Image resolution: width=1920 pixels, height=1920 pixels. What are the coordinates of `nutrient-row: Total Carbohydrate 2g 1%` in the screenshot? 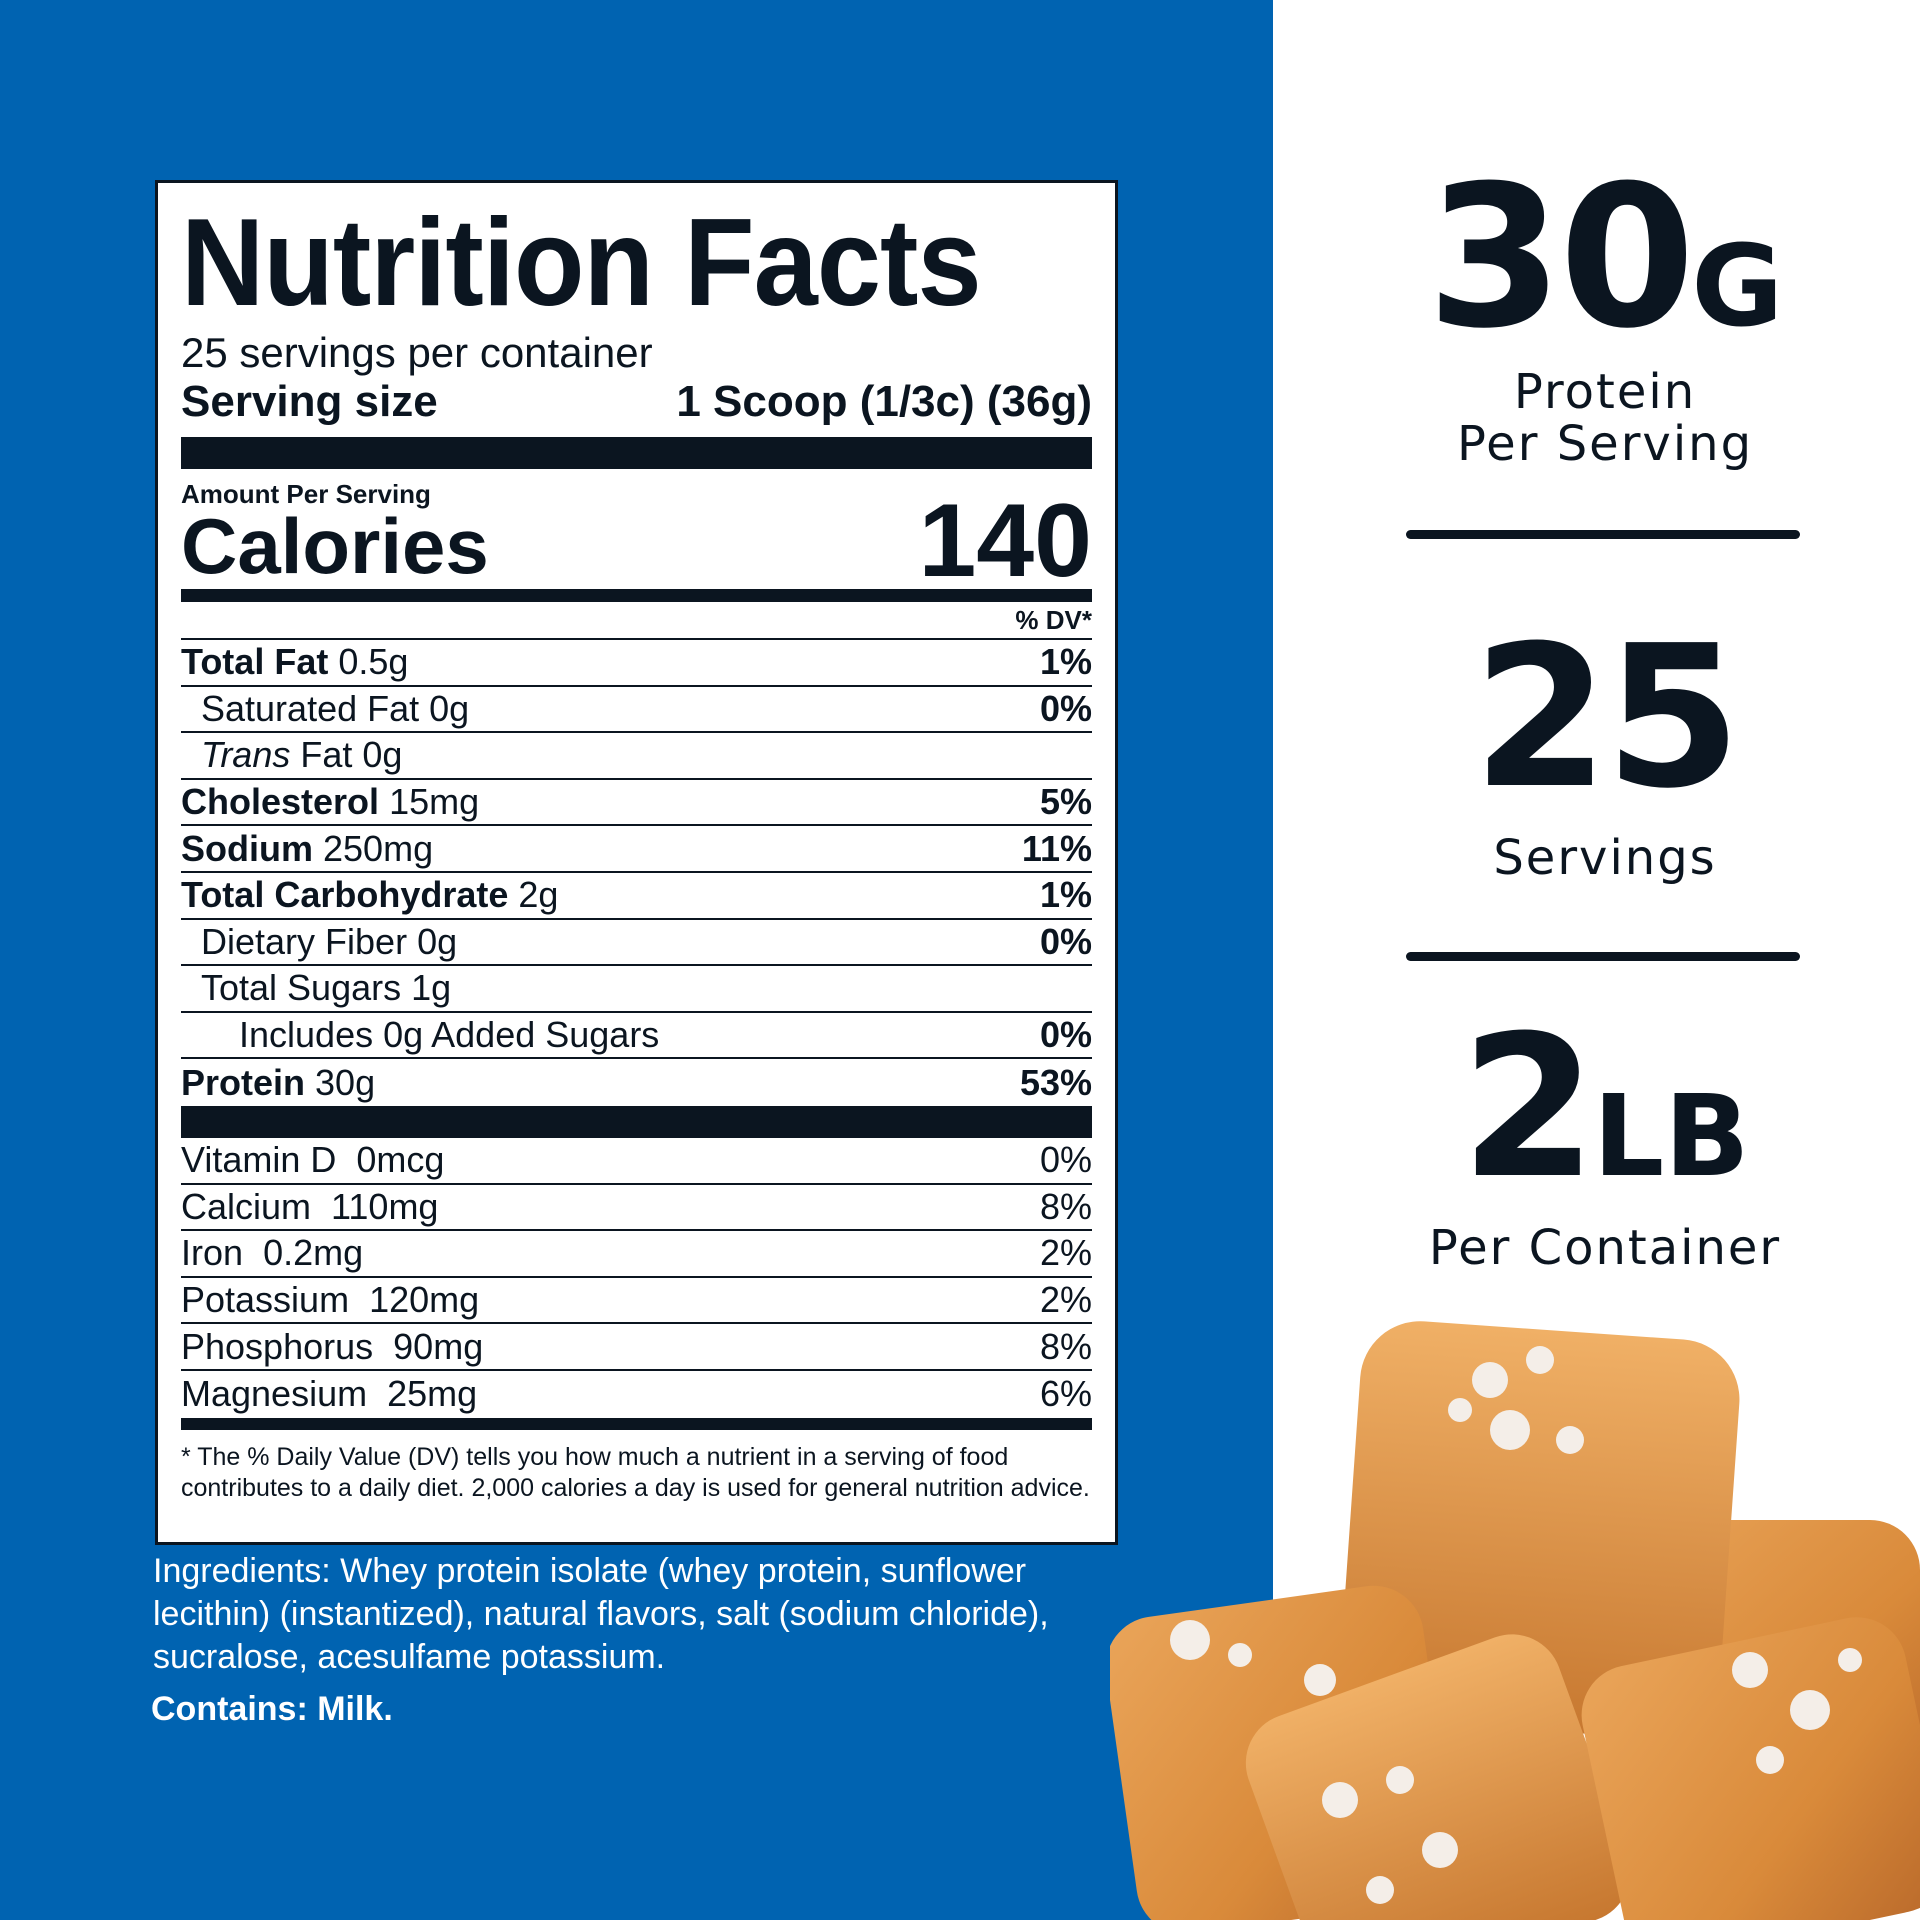 It's located at (636, 896).